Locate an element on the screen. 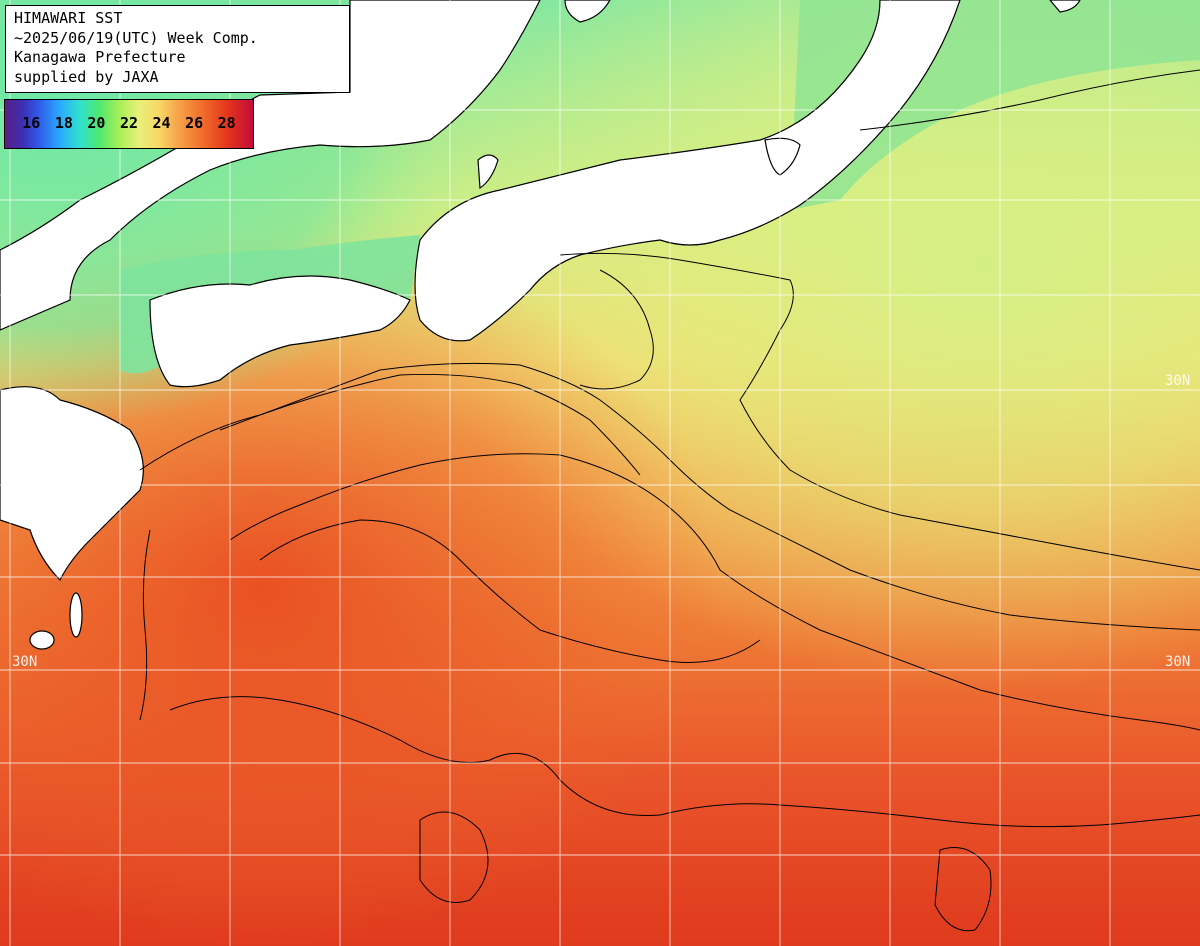 The width and height of the screenshot is (1200, 946). legend-label-28: 28 is located at coordinates (226, 123).